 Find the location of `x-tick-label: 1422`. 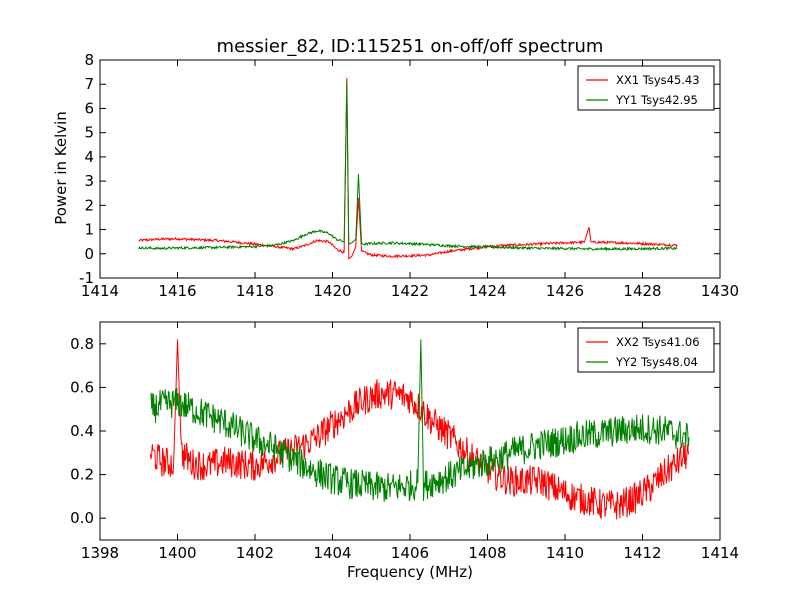

x-tick-label: 1422 is located at coordinates (410, 291).